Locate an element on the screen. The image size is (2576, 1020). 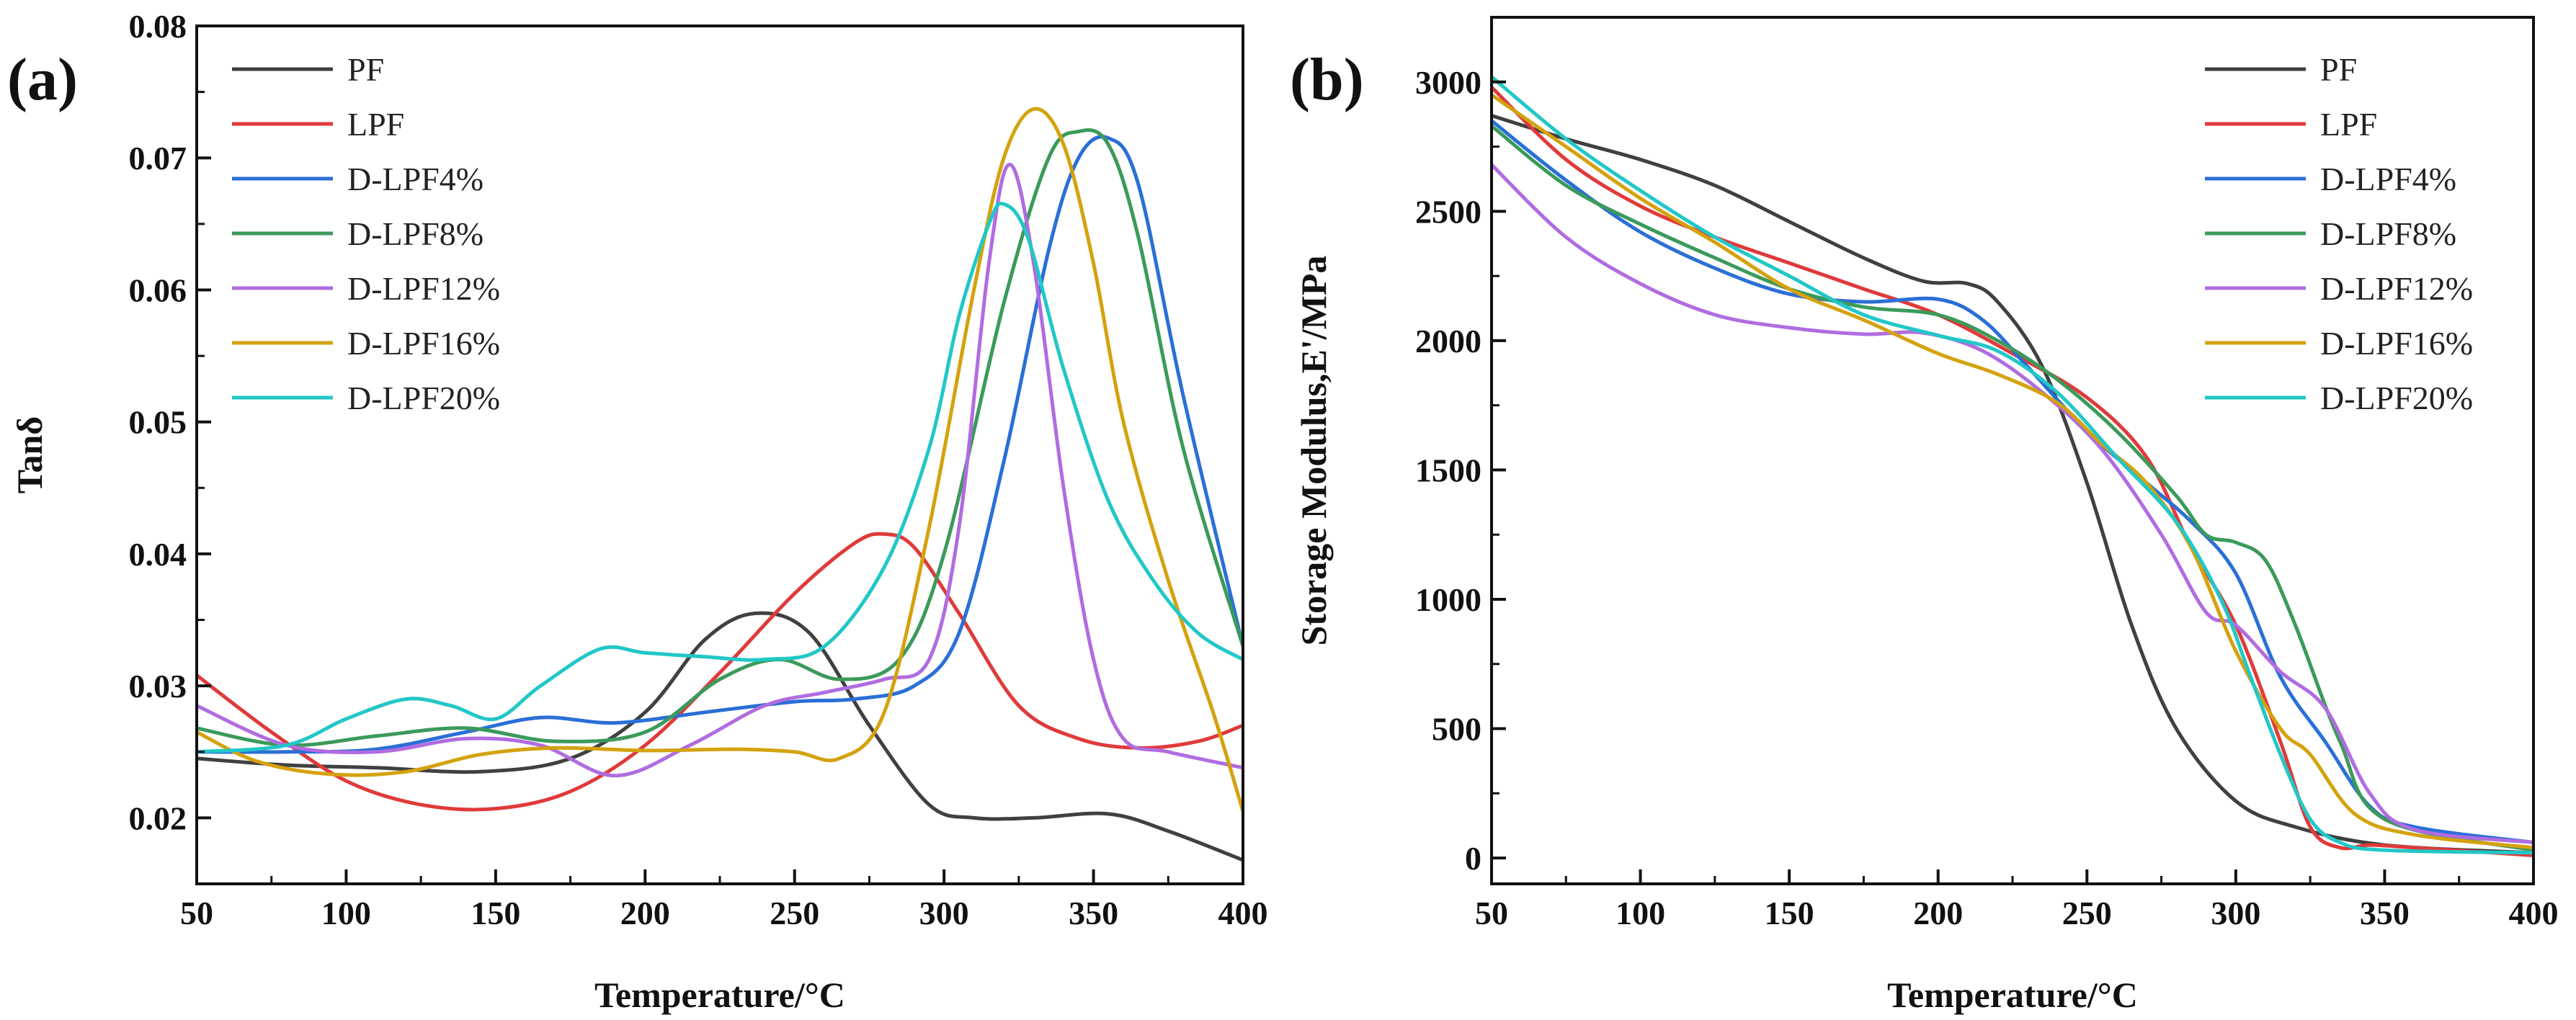
y-tick-label: 500 is located at coordinates (1456, 729).